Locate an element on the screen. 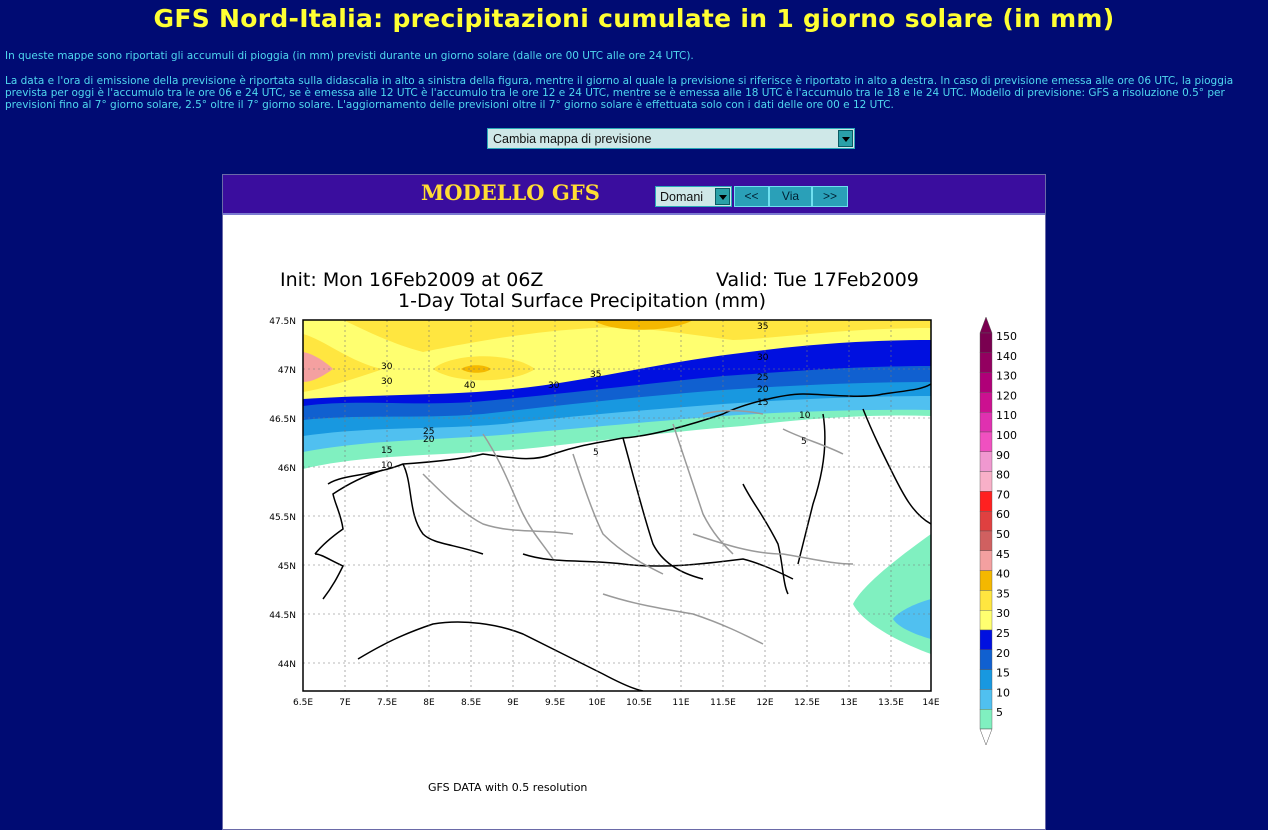  svg-text: 46.5N is located at coordinates (282, 420).